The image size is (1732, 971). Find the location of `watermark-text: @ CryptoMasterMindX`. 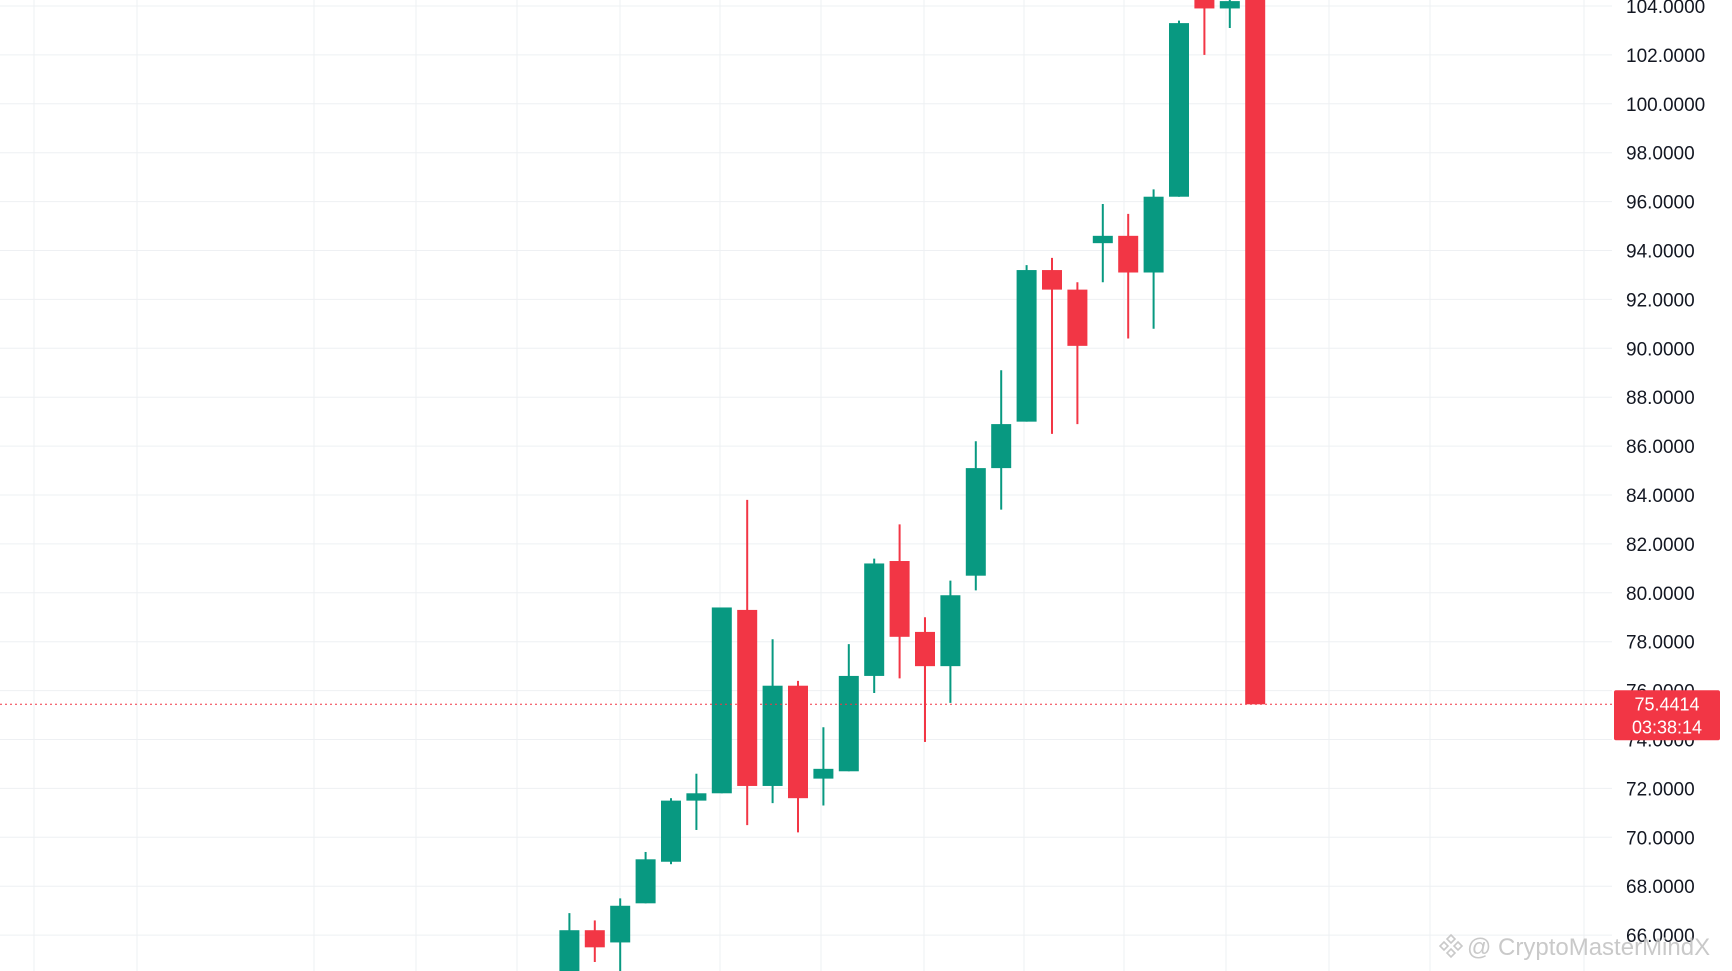

watermark-text: @ CryptoMasterMindX is located at coordinates (1588, 947).